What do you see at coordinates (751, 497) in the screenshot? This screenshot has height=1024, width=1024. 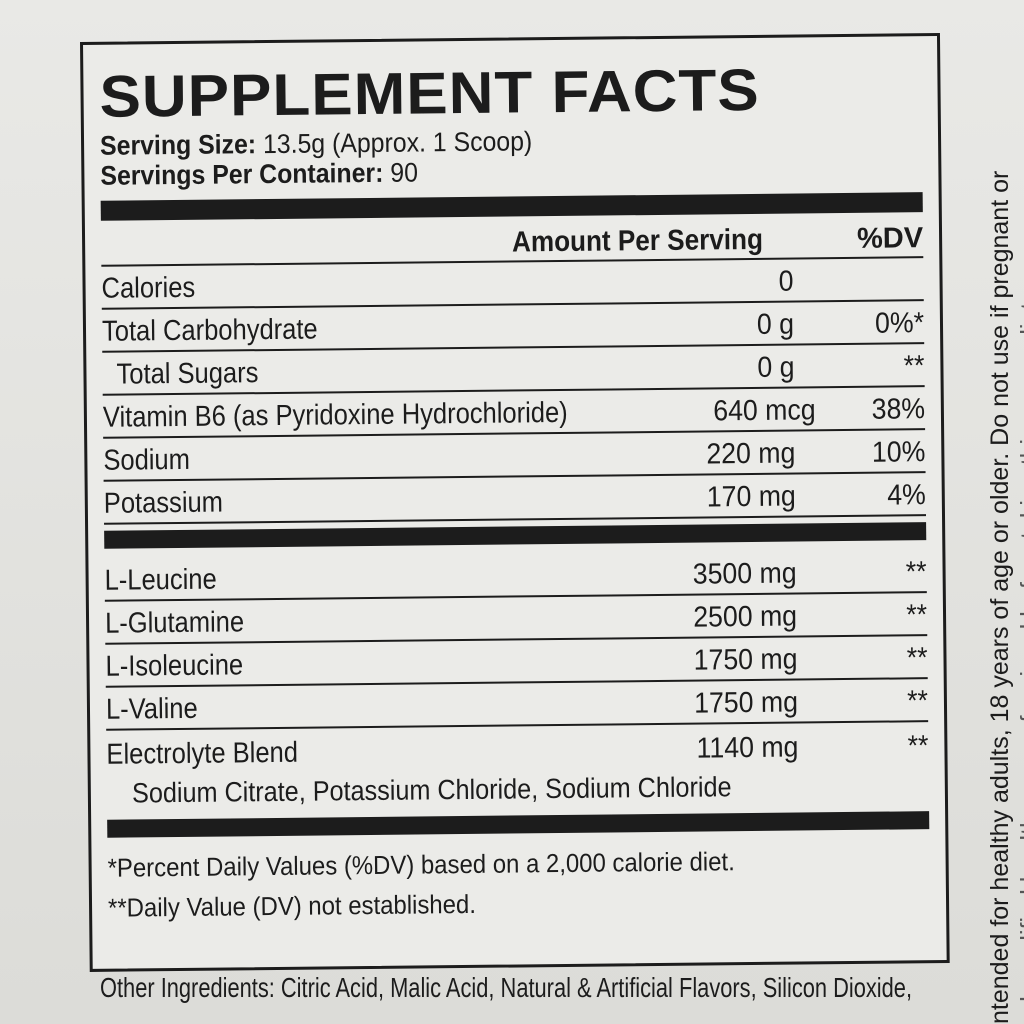 I see `nutrient-amount: 170 mg` at bounding box center [751, 497].